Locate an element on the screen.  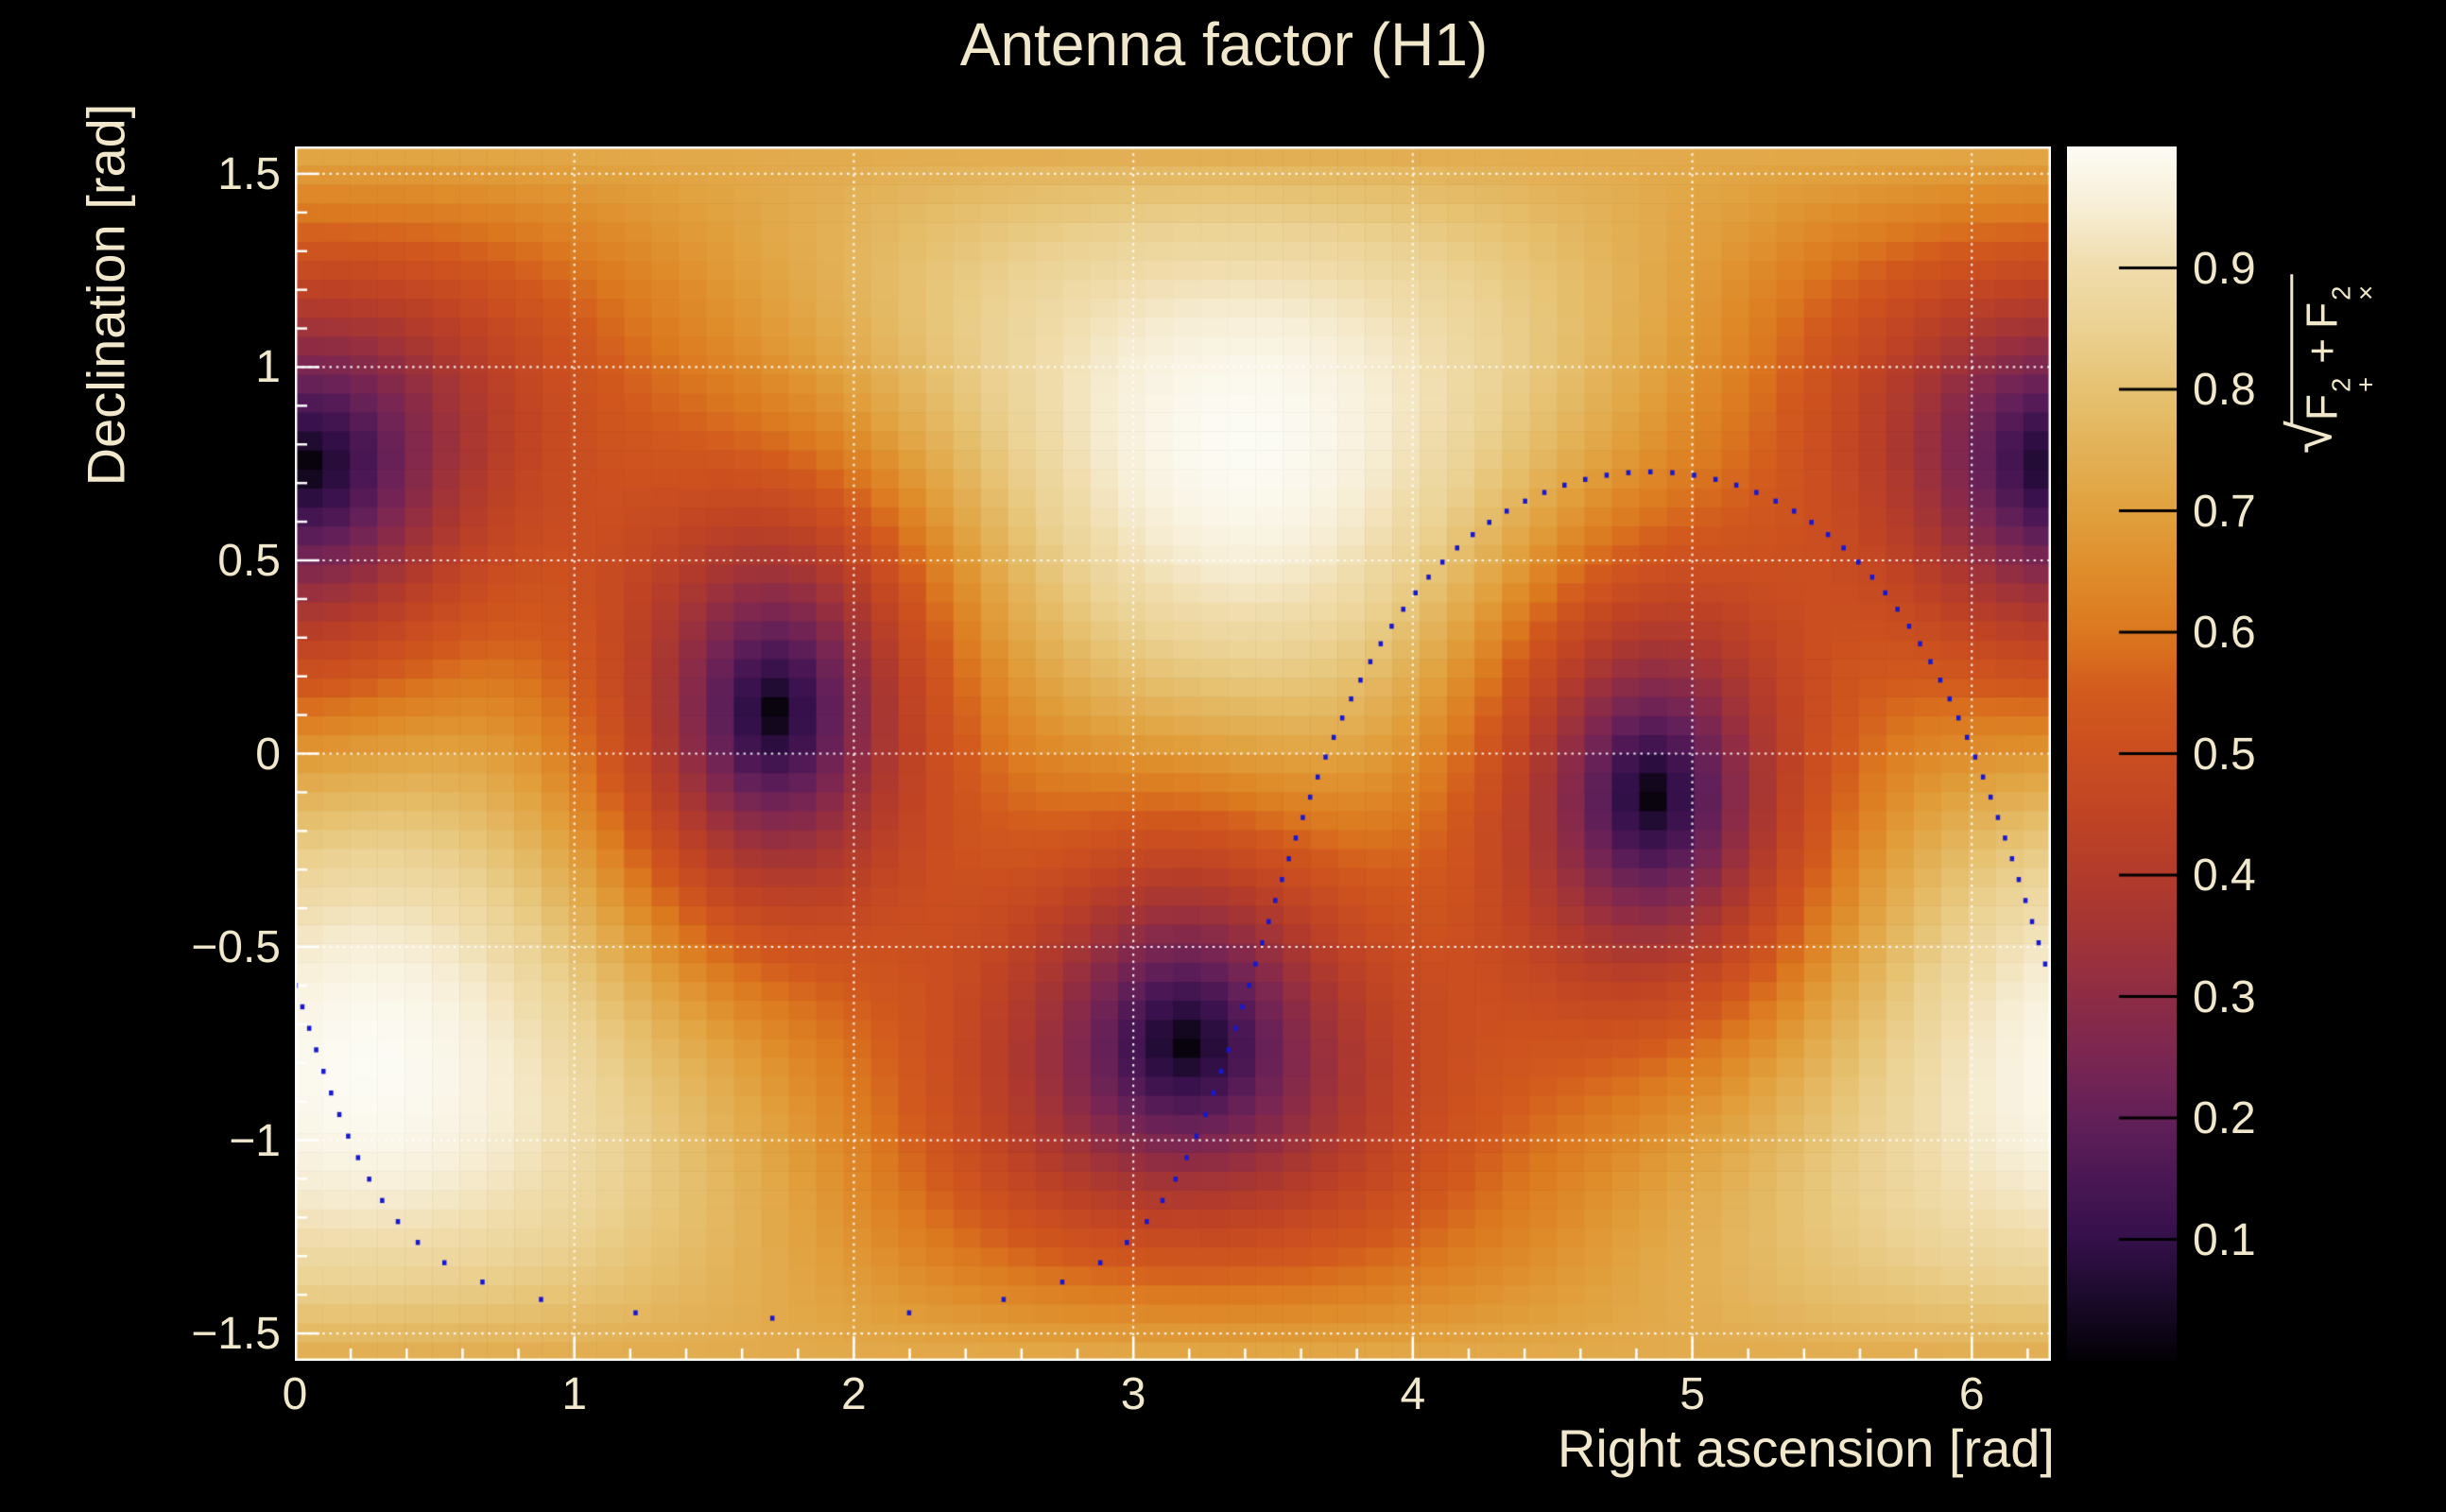
y-tick-label-1.5: 1.5 is located at coordinates (249, 173).